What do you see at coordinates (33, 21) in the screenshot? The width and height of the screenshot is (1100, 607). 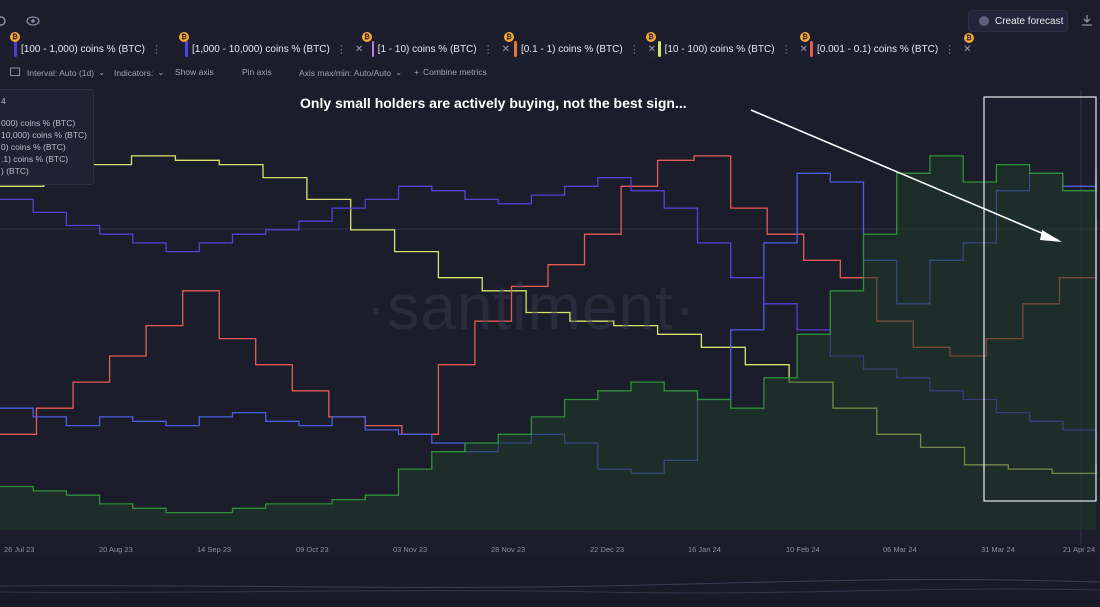 I see `eye-icon` at bounding box center [33, 21].